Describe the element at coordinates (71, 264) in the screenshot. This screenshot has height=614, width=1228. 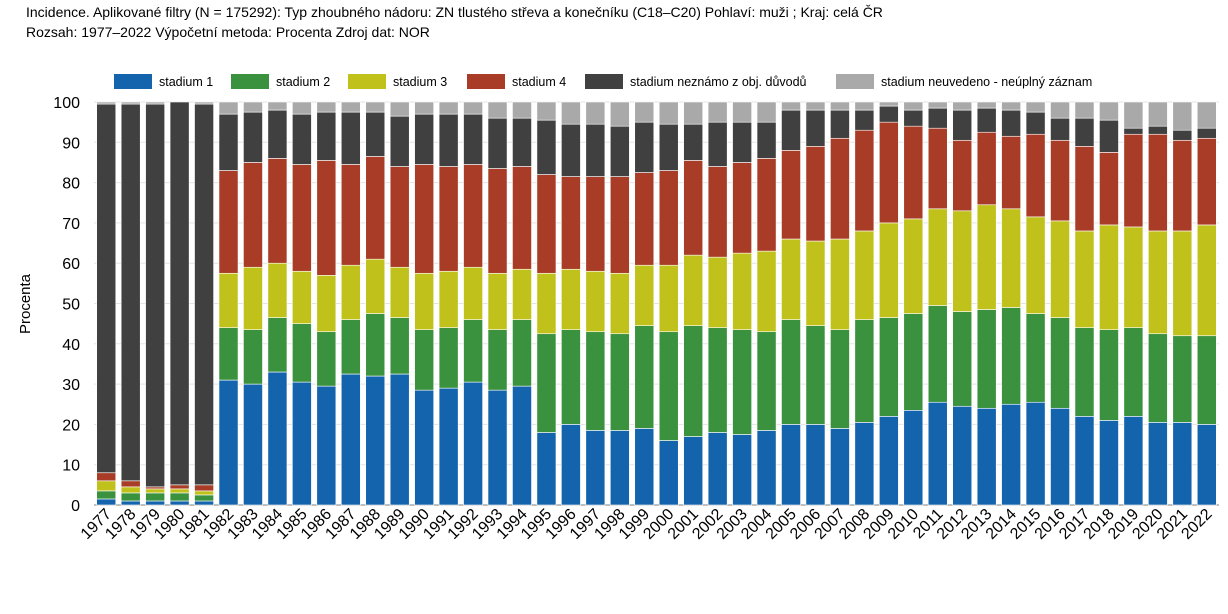
I see `y-tick-label: 60` at that location.